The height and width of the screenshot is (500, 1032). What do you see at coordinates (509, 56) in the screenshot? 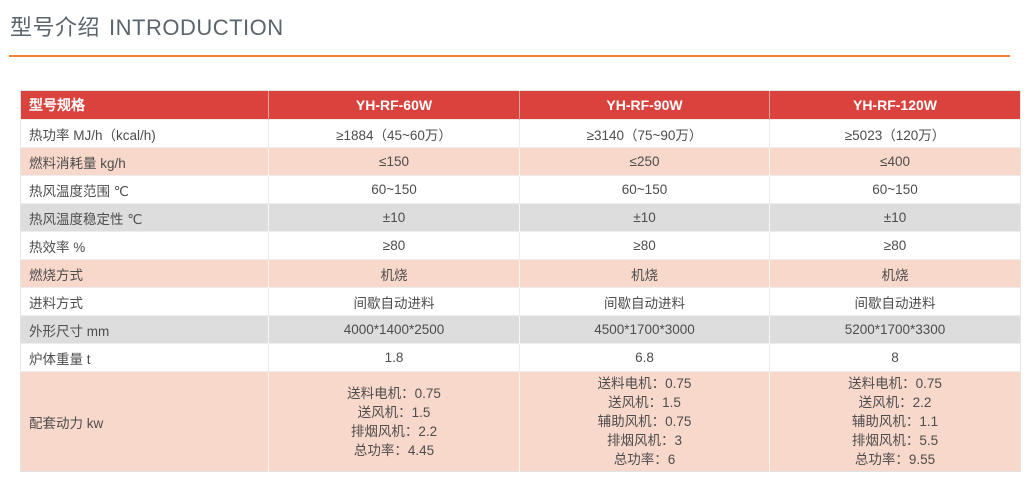
I see `accent-divider` at bounding box center [509, 56].